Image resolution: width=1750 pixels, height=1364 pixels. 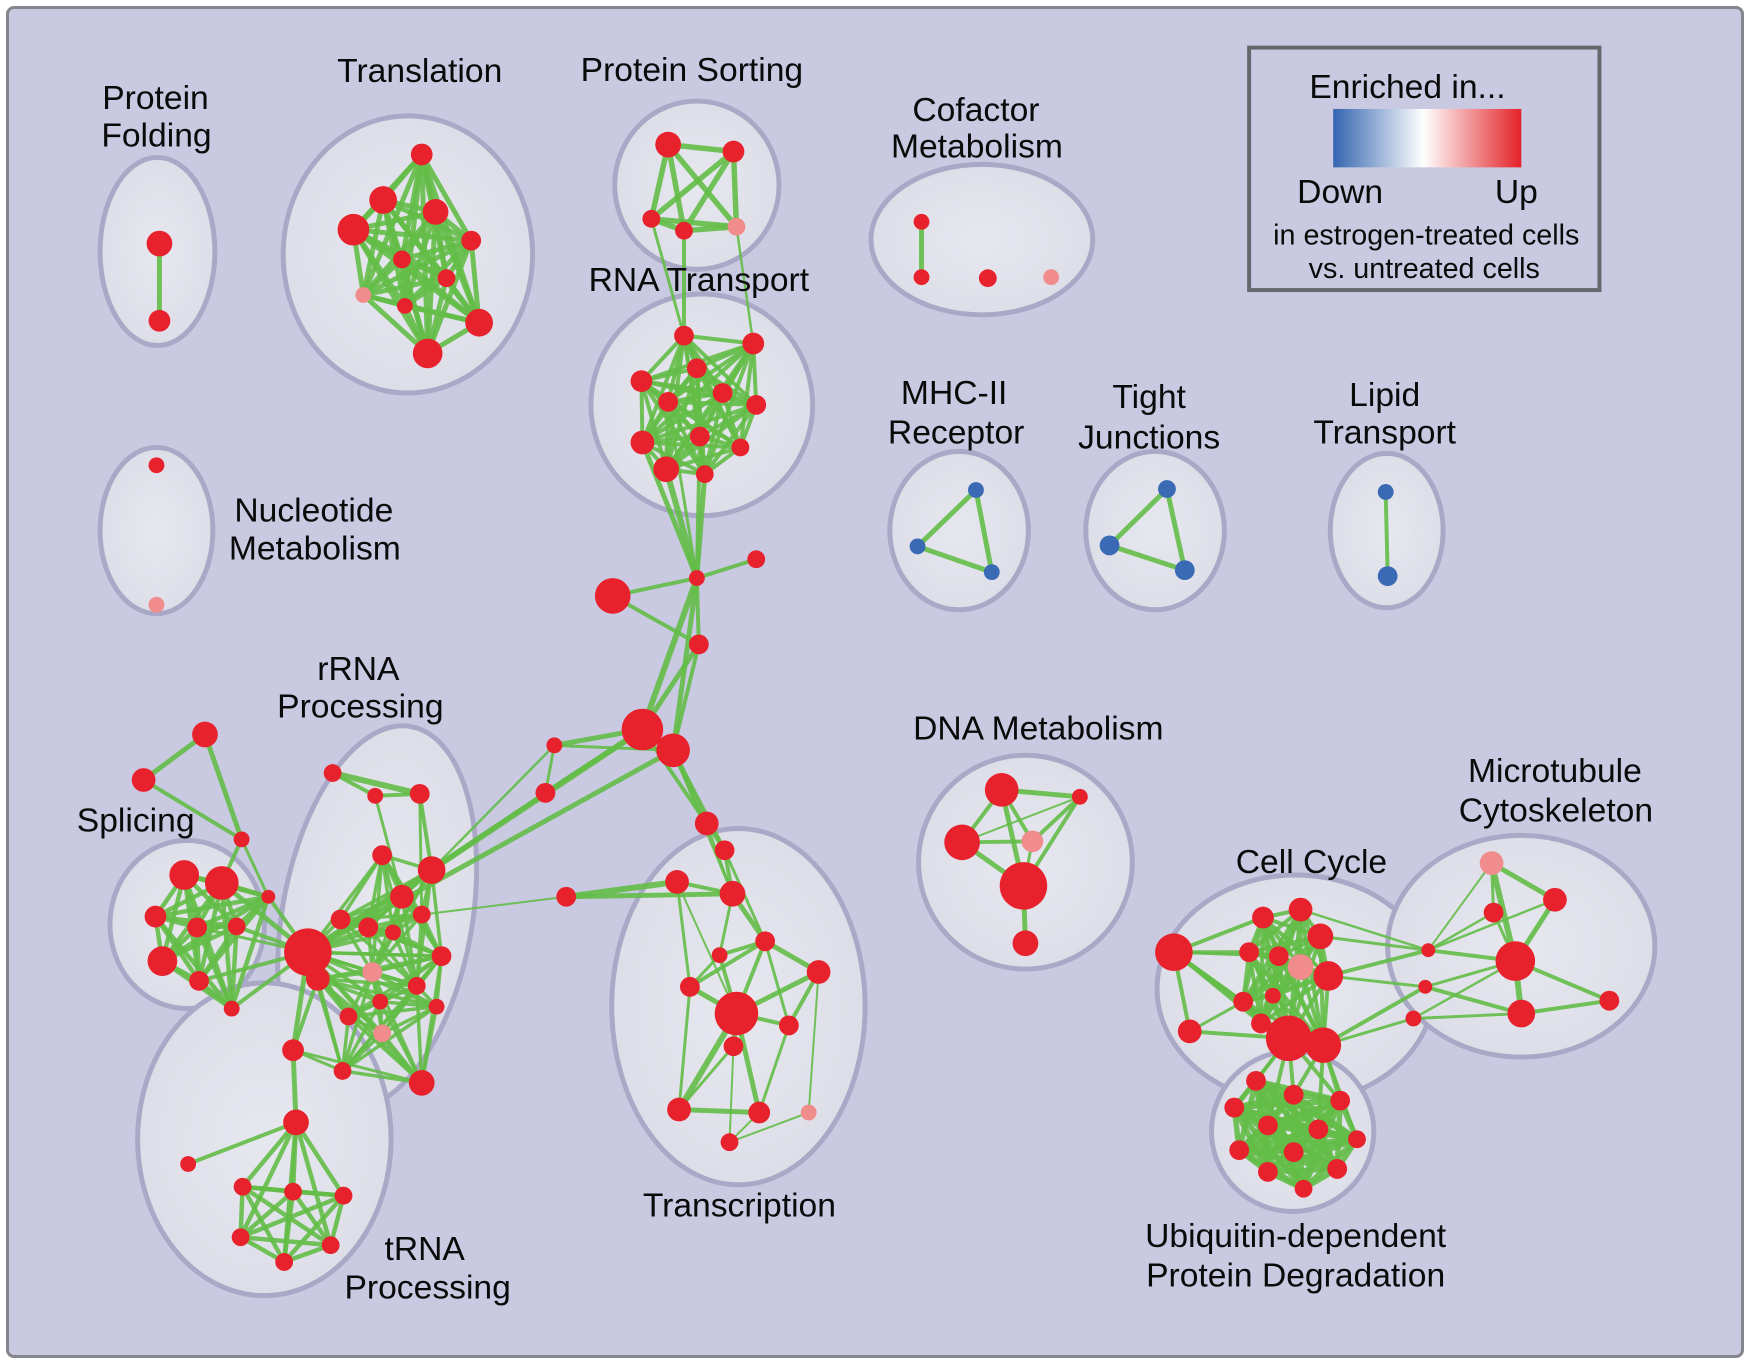 I want to click on edge-t1-t5, so click(x=446, y=198).